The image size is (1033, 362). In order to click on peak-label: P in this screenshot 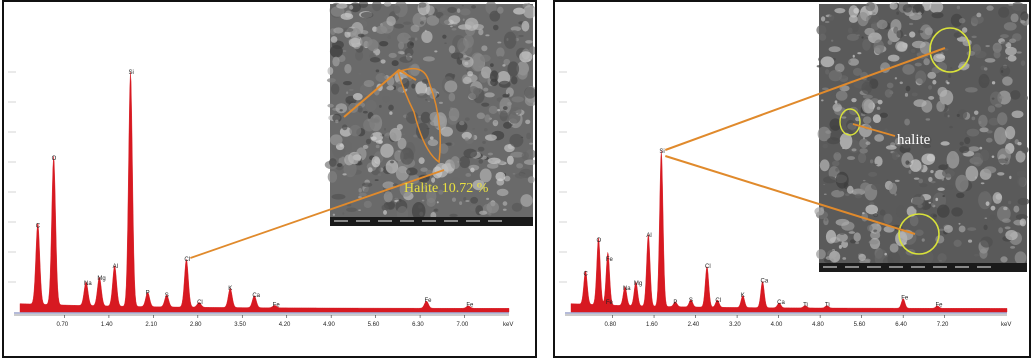, I will do `click(148, 294)`.